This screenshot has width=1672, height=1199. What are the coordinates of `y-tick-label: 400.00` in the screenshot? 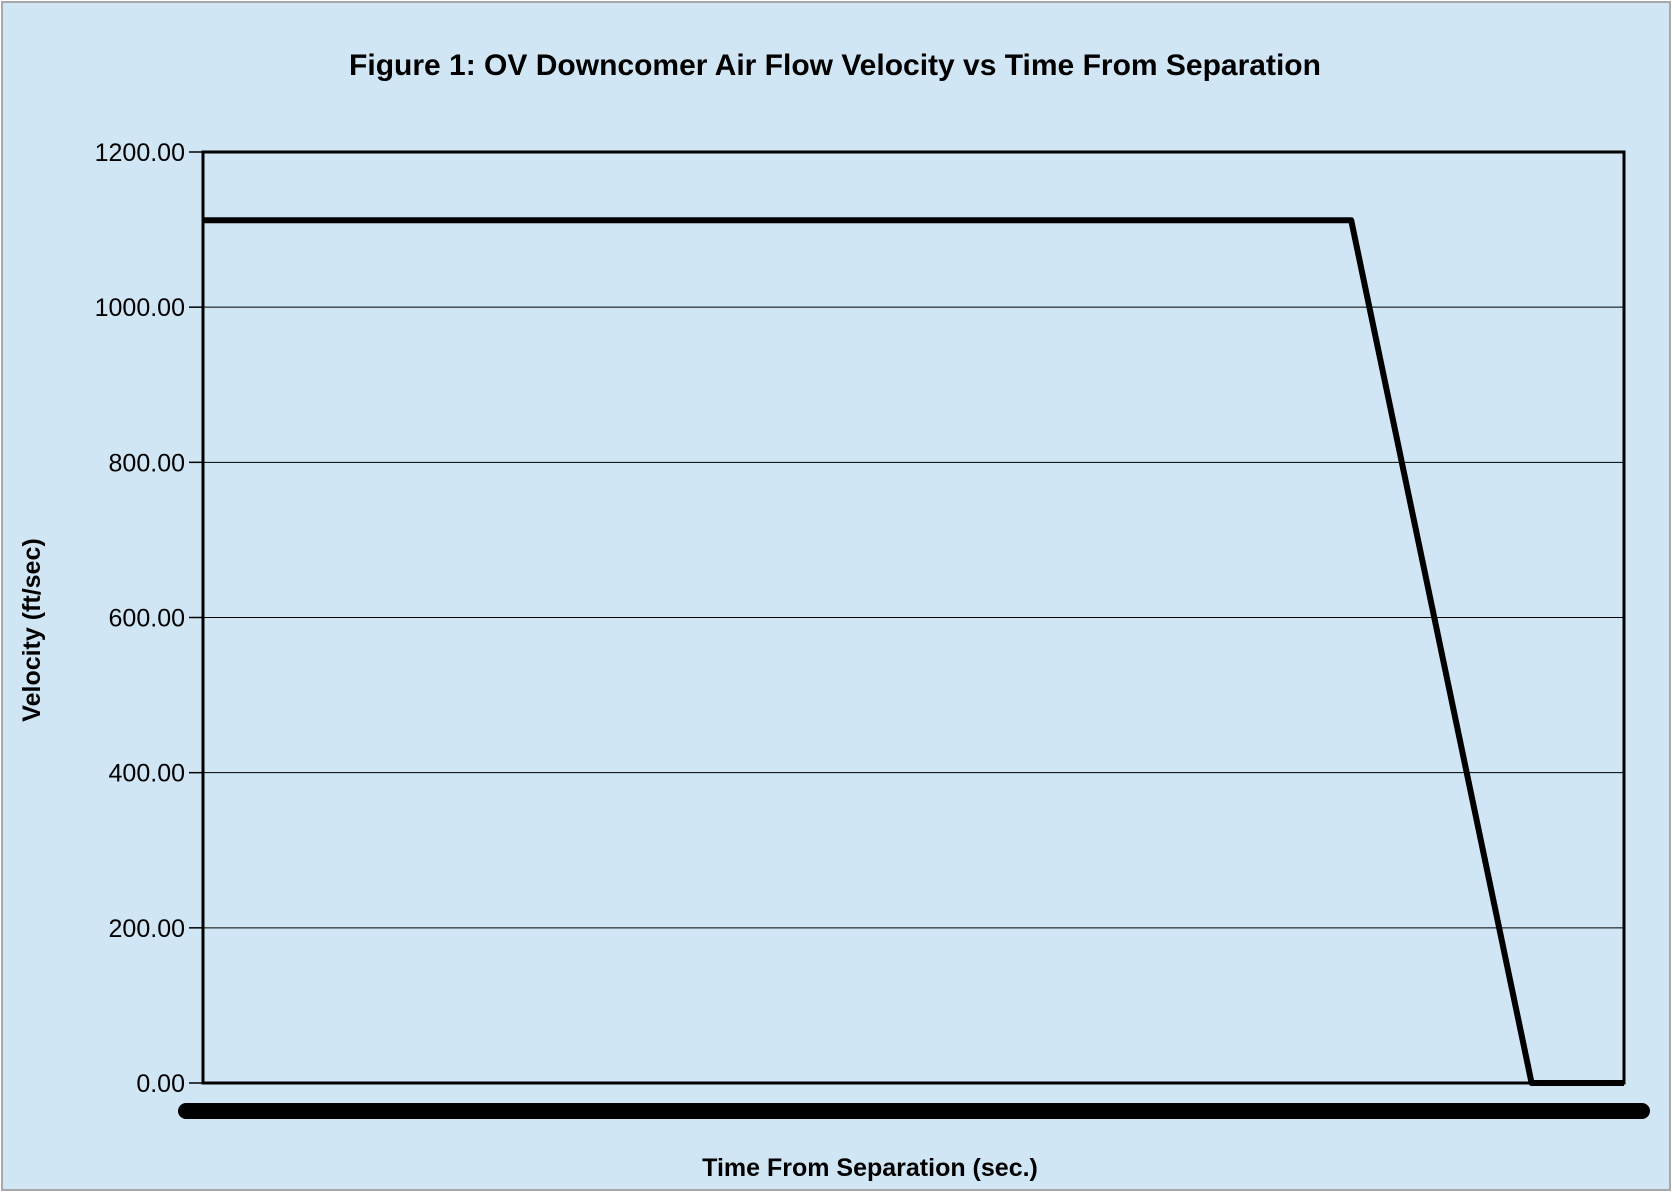 It's located at (147, 774).